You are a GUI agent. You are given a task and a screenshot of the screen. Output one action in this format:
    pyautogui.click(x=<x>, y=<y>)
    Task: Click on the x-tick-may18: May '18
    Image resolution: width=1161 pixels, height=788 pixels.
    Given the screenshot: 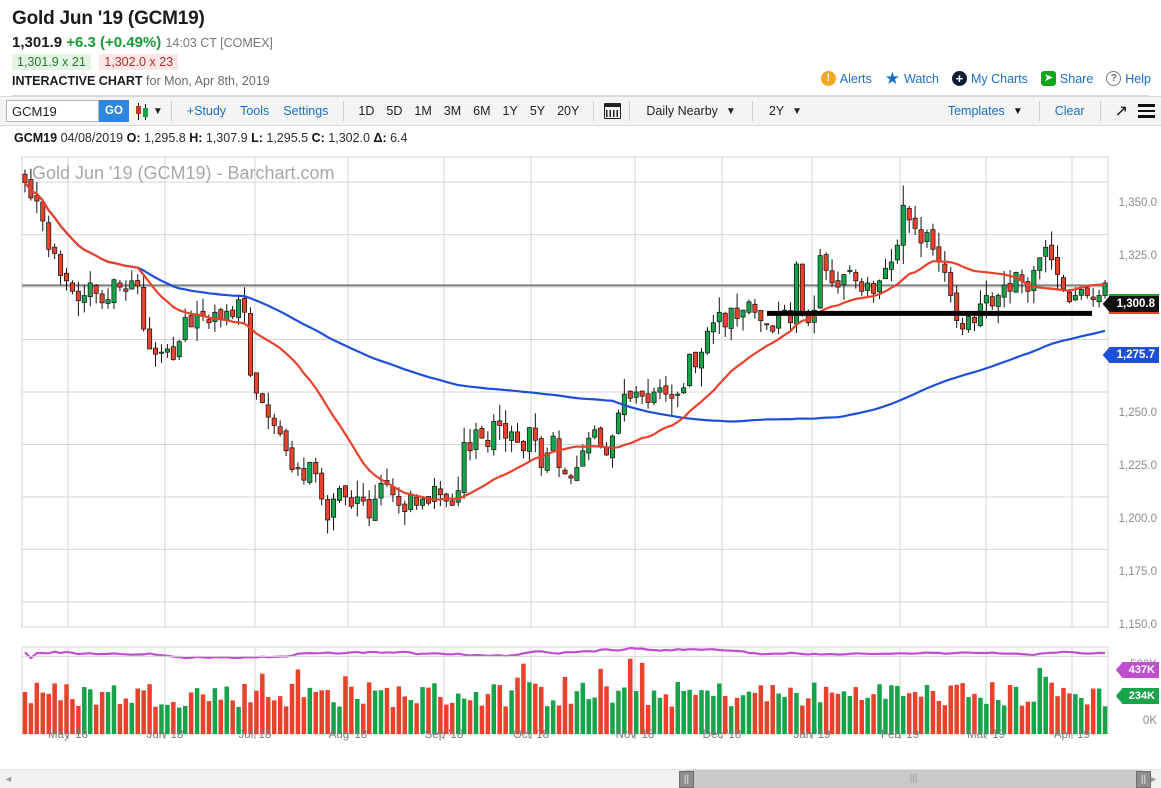 What is the action you would take?
    pyautogui.click(x=68, y=735)
    